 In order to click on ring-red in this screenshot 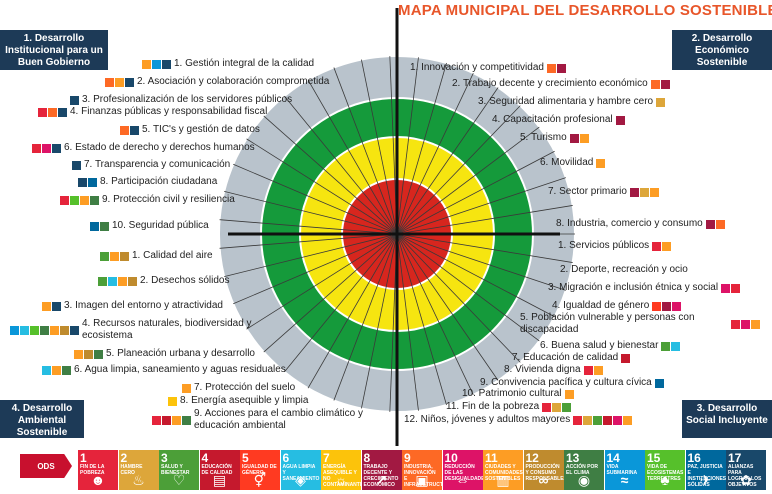, I will do `click(397, 234)`.